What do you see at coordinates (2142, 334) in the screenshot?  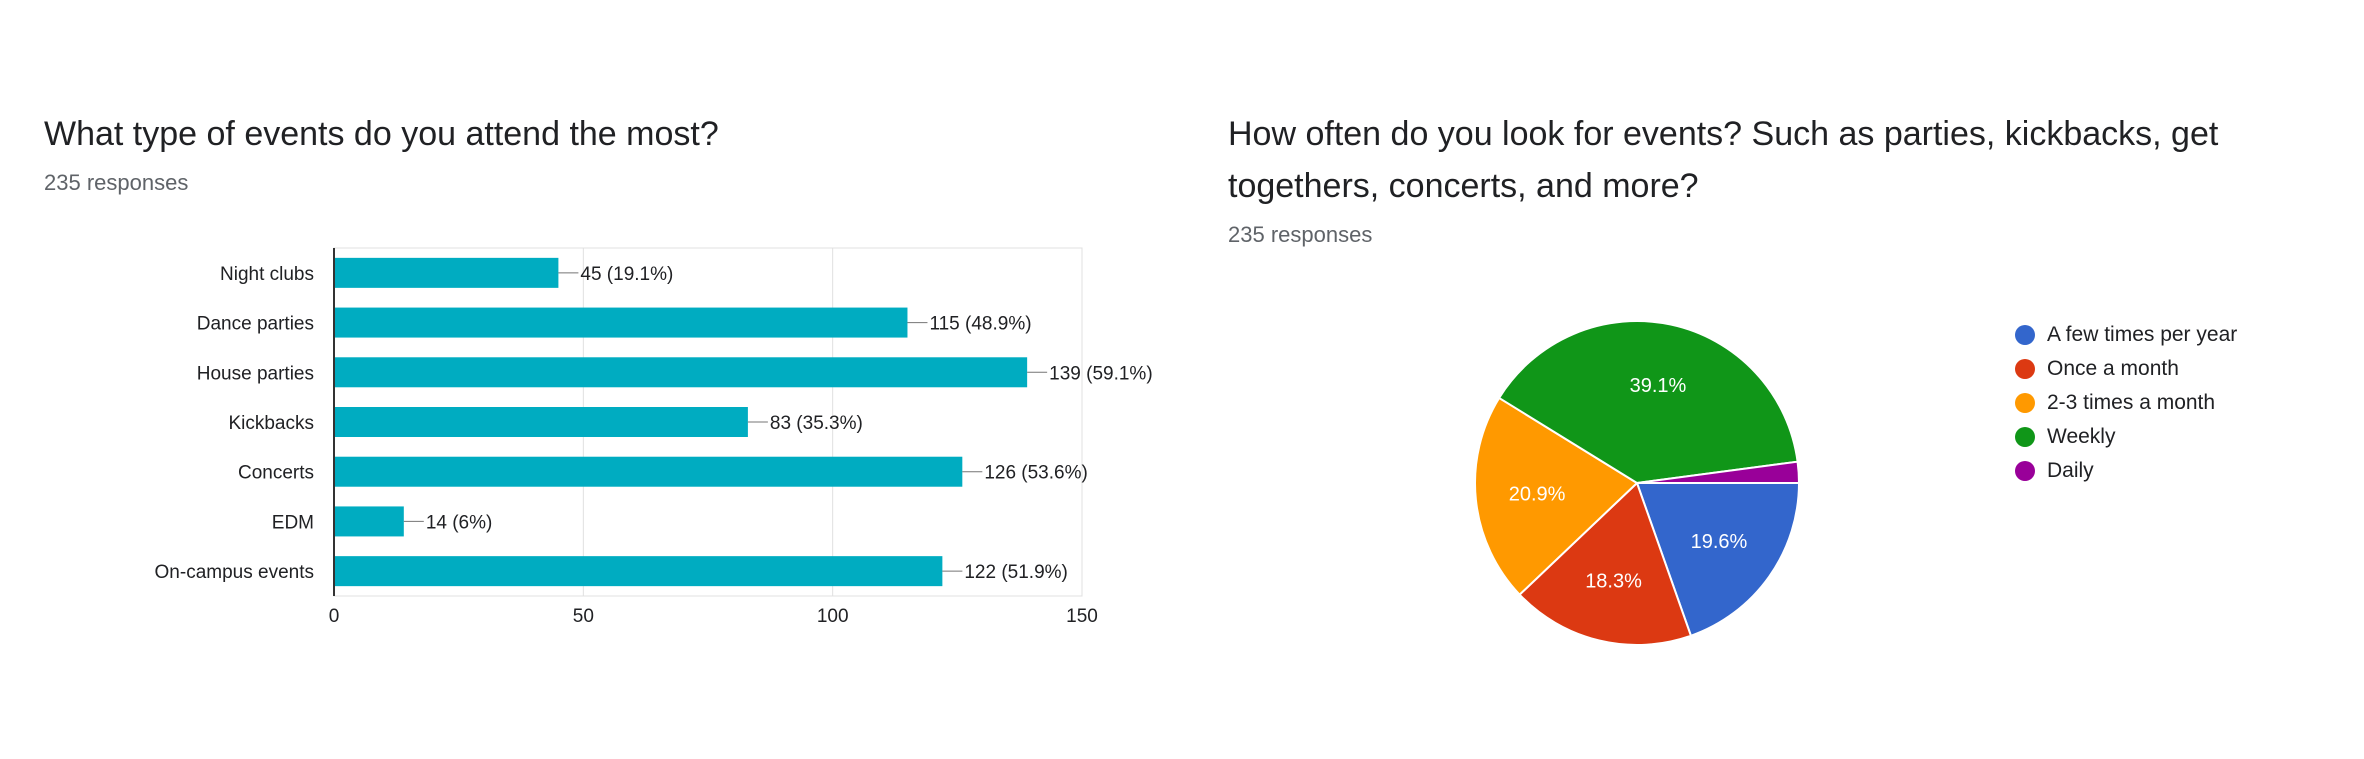 I see `legend-label: A few times per year` at bounding box center [2142, 334].